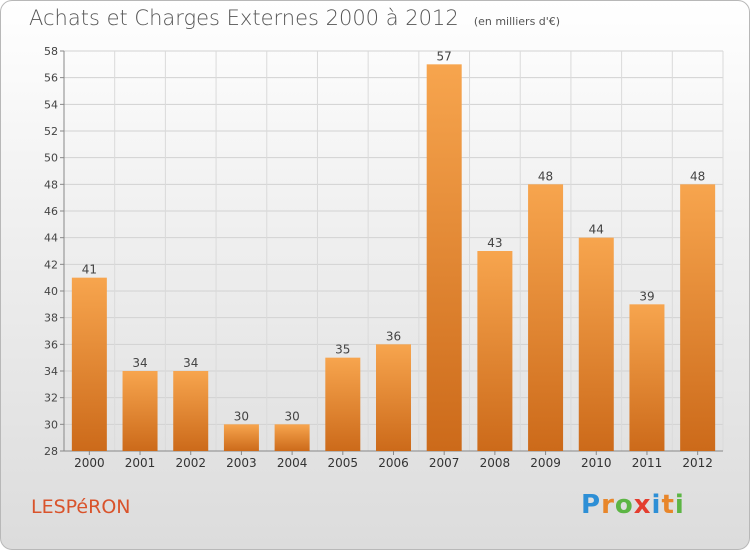  Describe the element at coordinates (51, 158) in the screenshot. I see `y-tick-label: 50` at that location.